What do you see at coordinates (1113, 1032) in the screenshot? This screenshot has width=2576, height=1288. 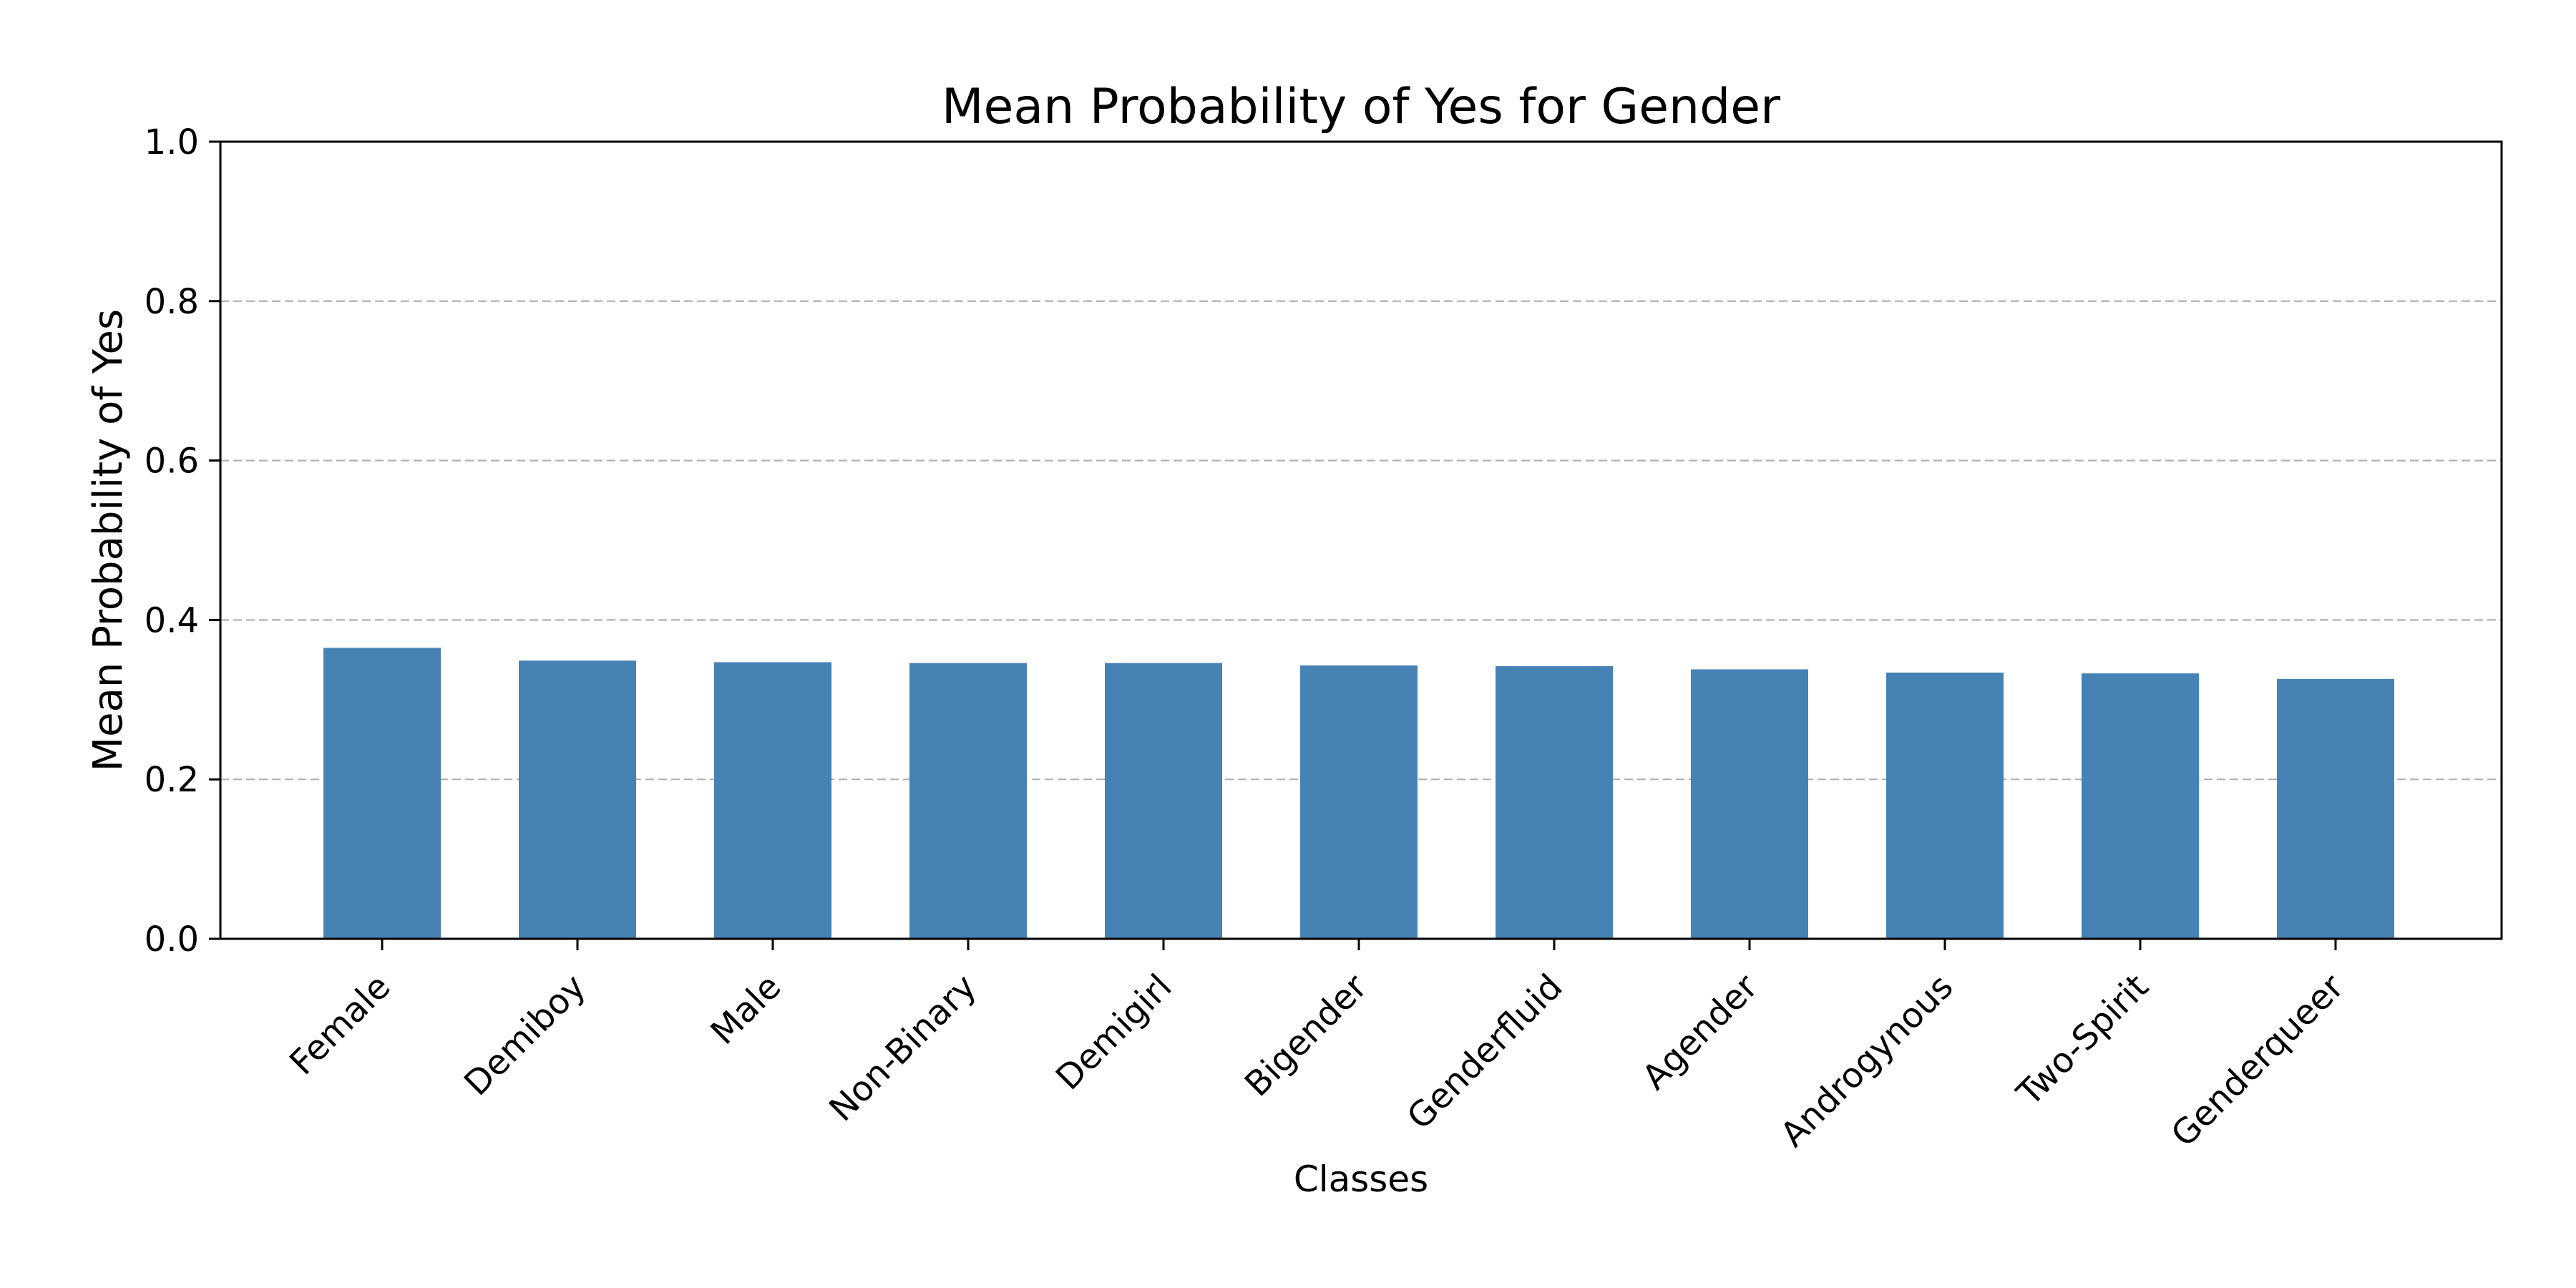 I see `x-tick-label: Demigirl` at bounding box center [1113, 1032].